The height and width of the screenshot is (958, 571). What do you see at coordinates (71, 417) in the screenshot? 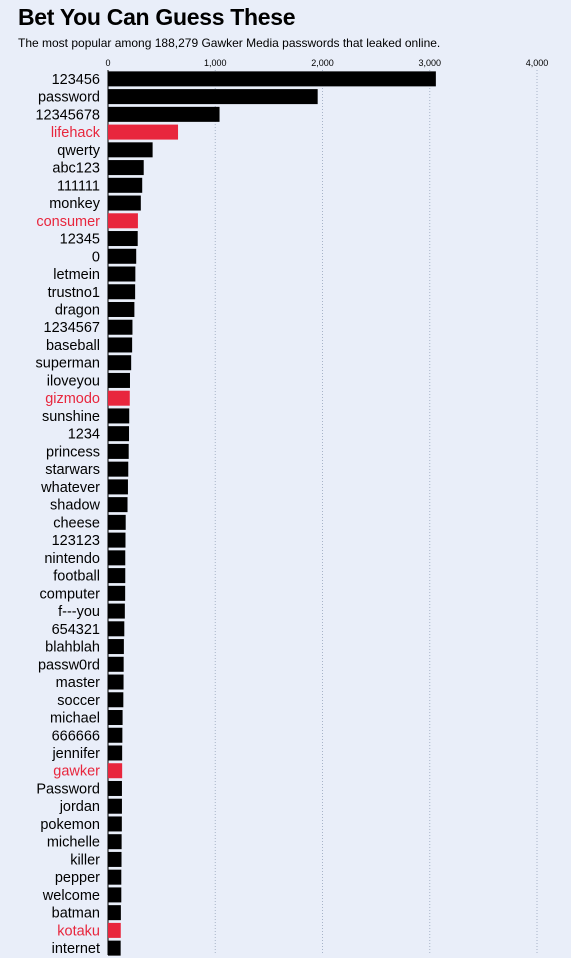
I see `category-label: sunshine` at bounding box center [71, 417].